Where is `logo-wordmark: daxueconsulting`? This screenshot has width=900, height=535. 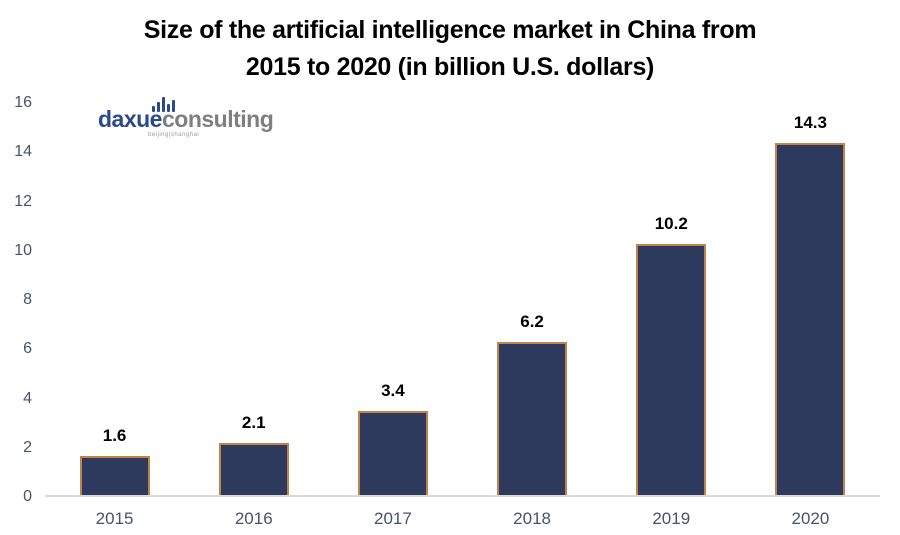
logo-wordmark: daxueconsulting is located at coordinates (186, 119).